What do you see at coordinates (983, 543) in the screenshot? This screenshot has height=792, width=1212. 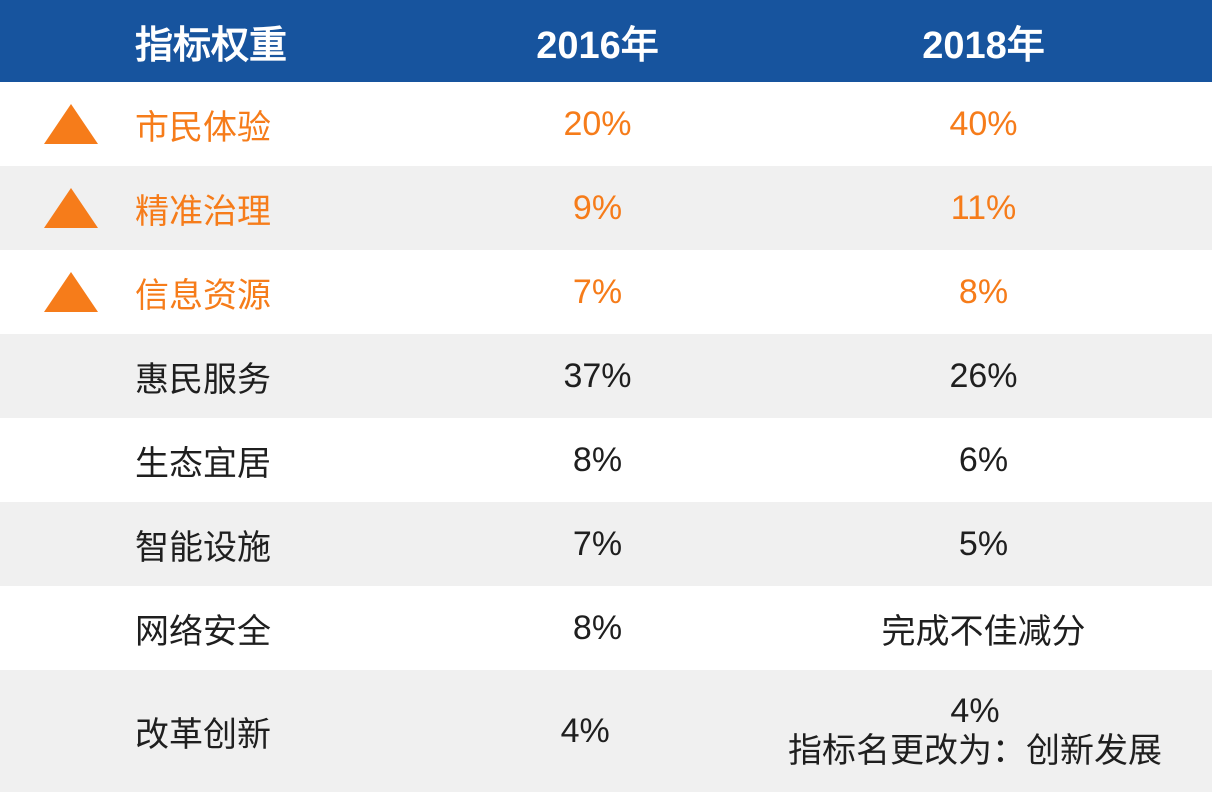 I see `weight-2018: 5%` at bounding box center [983, 543].